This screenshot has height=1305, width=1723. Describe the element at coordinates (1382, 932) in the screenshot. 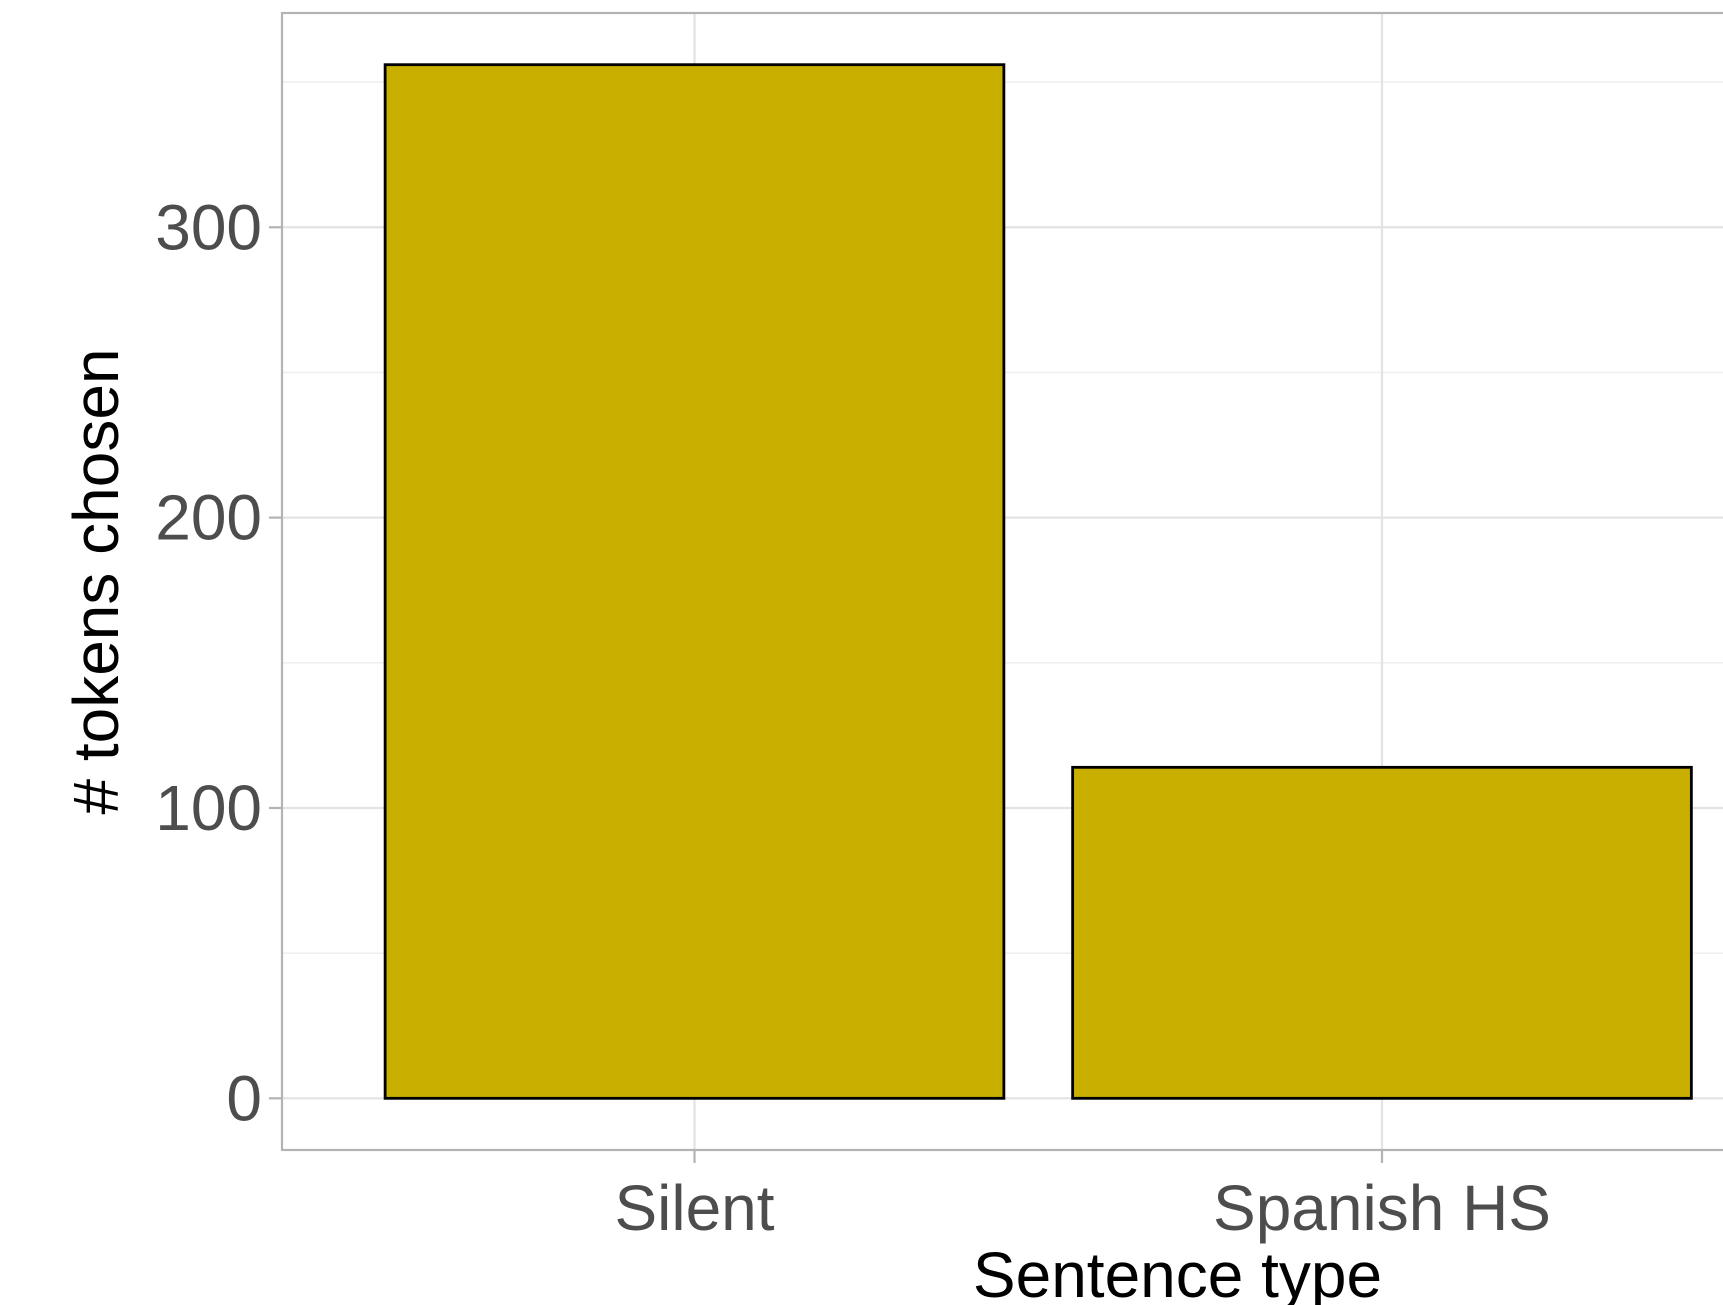

I see `bar-spanish-hs` at that location.